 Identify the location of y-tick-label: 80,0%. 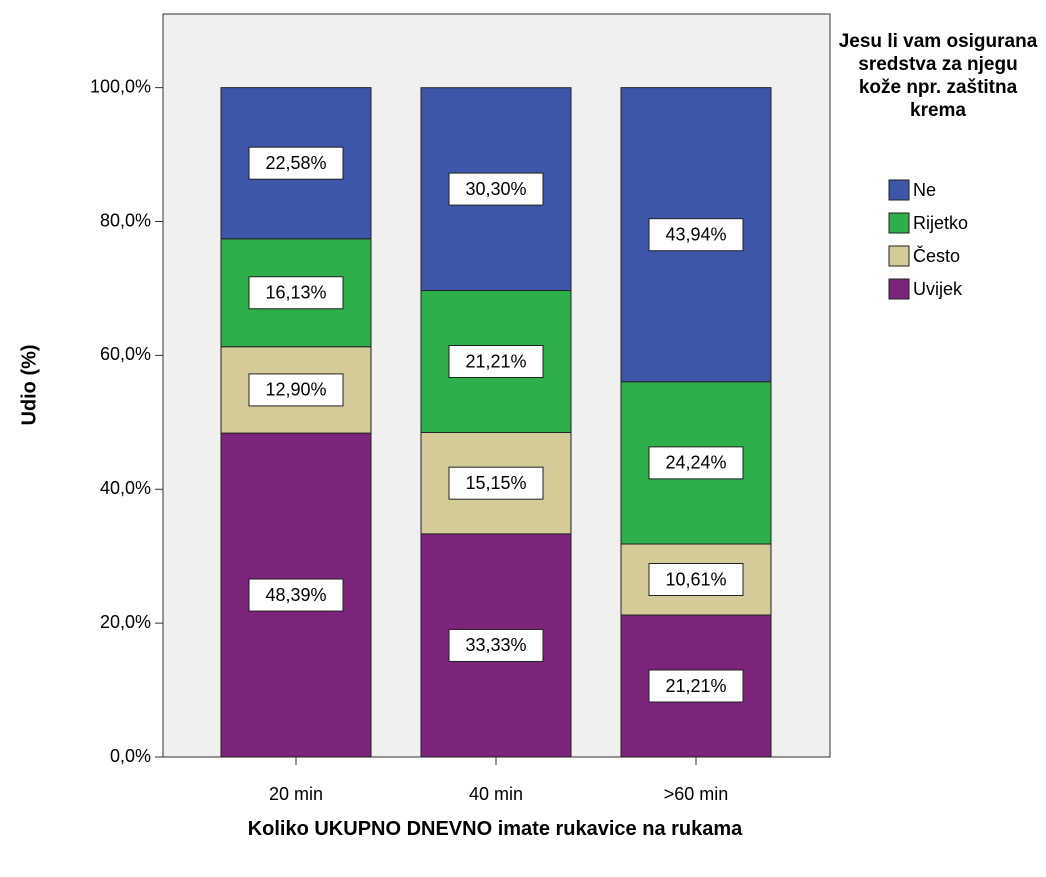
(125, 220).